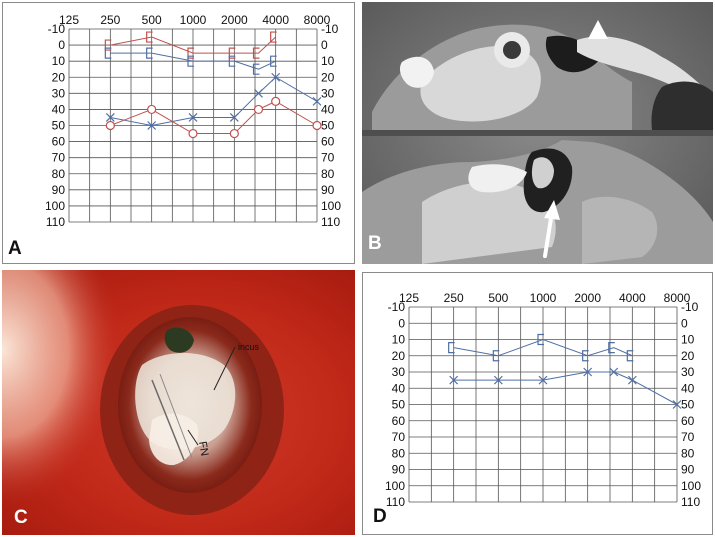 The height and width of the screenshot is (537, 715). I want to click on y-tick-label-left: 40, so click(399, 388).